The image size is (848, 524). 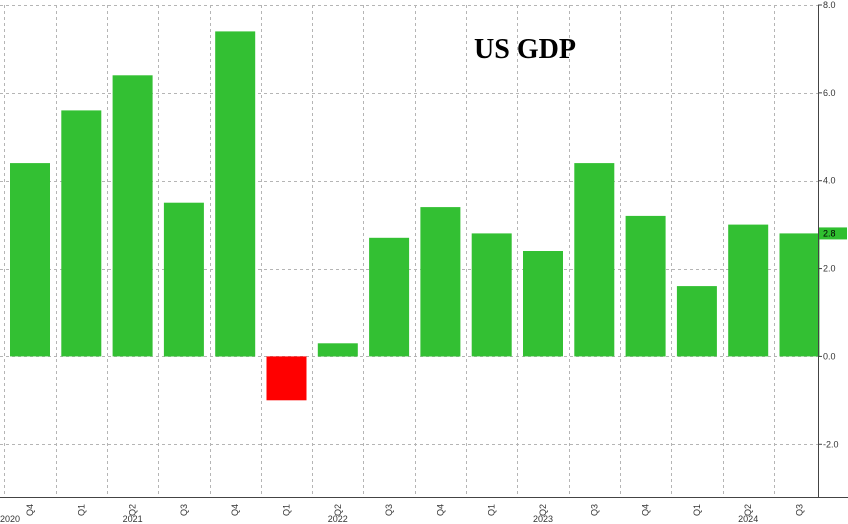 What do you see at coordinates (543, 519) in the screenshot?
I see `year-label: 2023` at bounding box center [543, 519].